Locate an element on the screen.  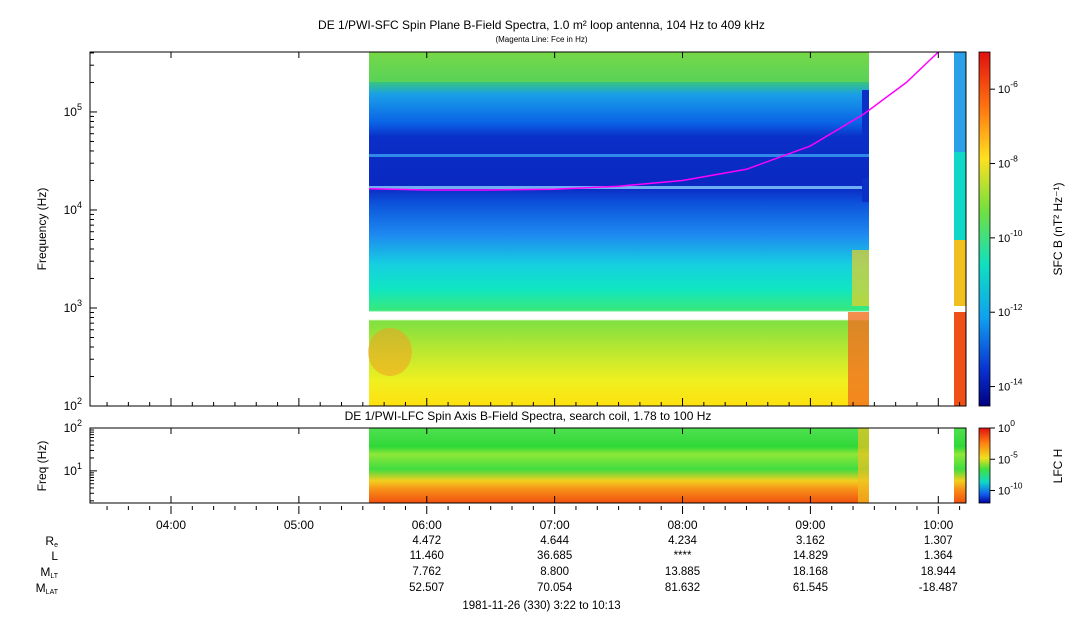
ephemeris-value: 61.545 is located at coordinates (810, 588).